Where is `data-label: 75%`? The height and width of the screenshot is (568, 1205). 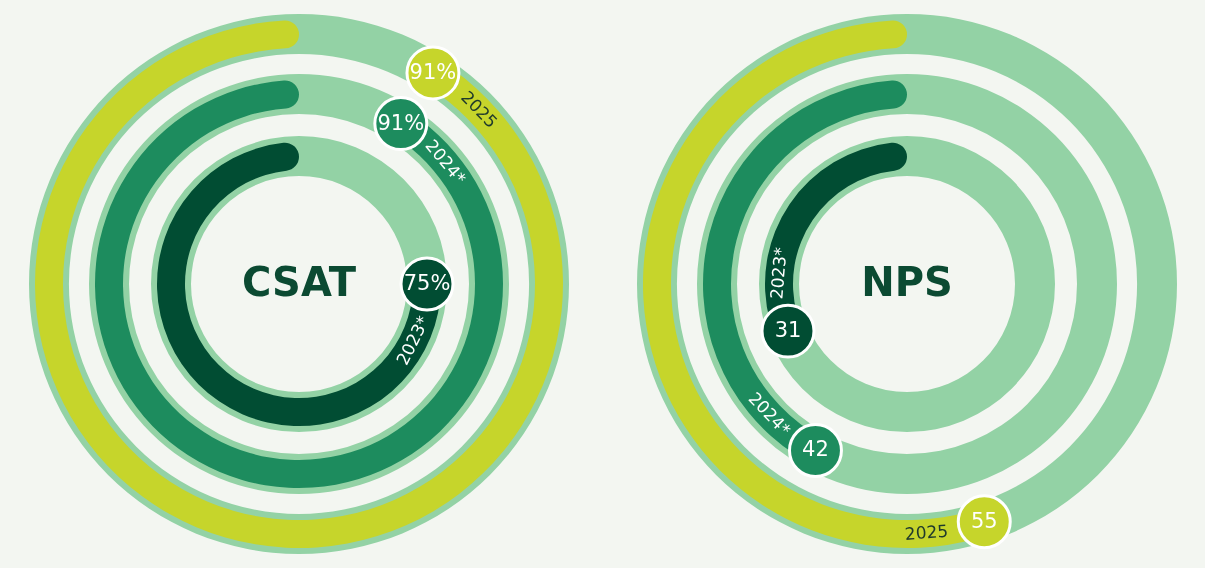
data-label: 75% is located at coordinates (427, 283).